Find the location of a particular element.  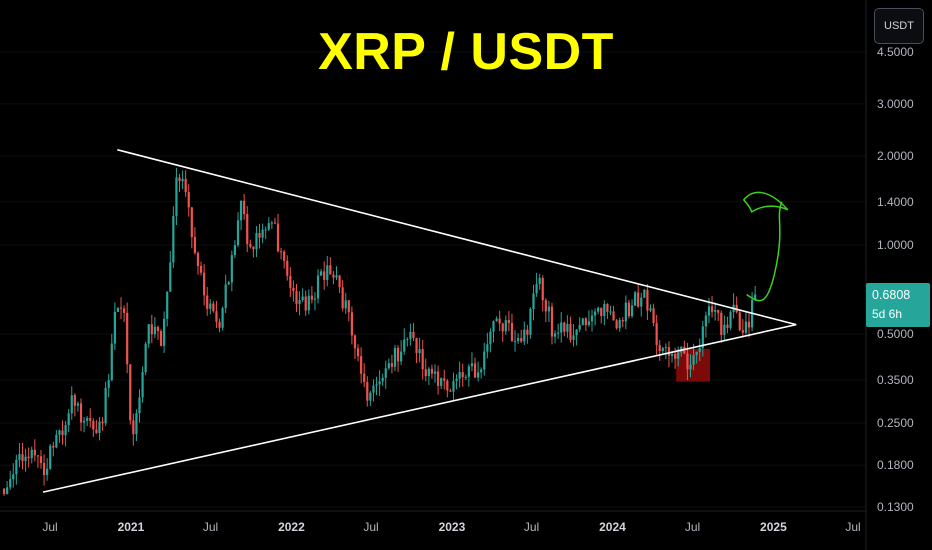

price-tick-label: 0.1300 is located at coordinates (895, 507).